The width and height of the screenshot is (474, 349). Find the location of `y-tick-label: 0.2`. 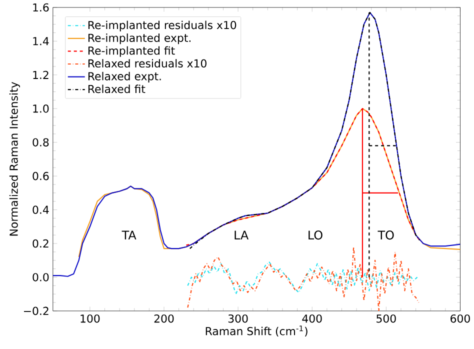

y-tick-label: 0.2 is located at coordinates (40, 243).